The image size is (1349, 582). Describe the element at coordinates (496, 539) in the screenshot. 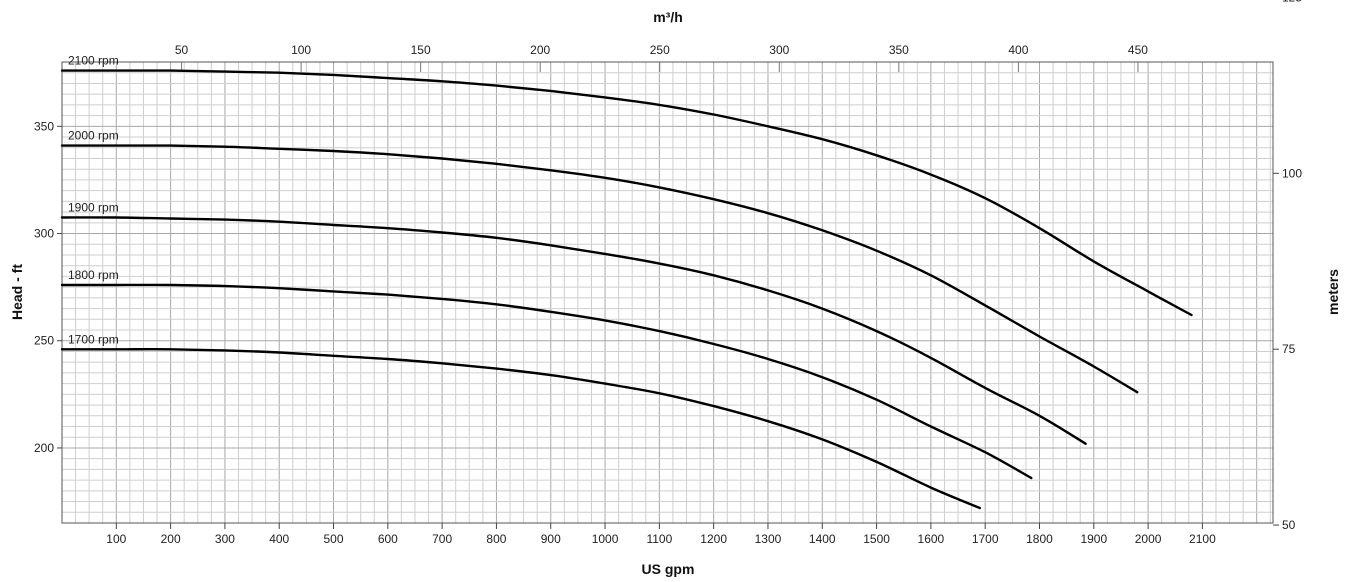

I see `x-tick-label: 800` at that location.